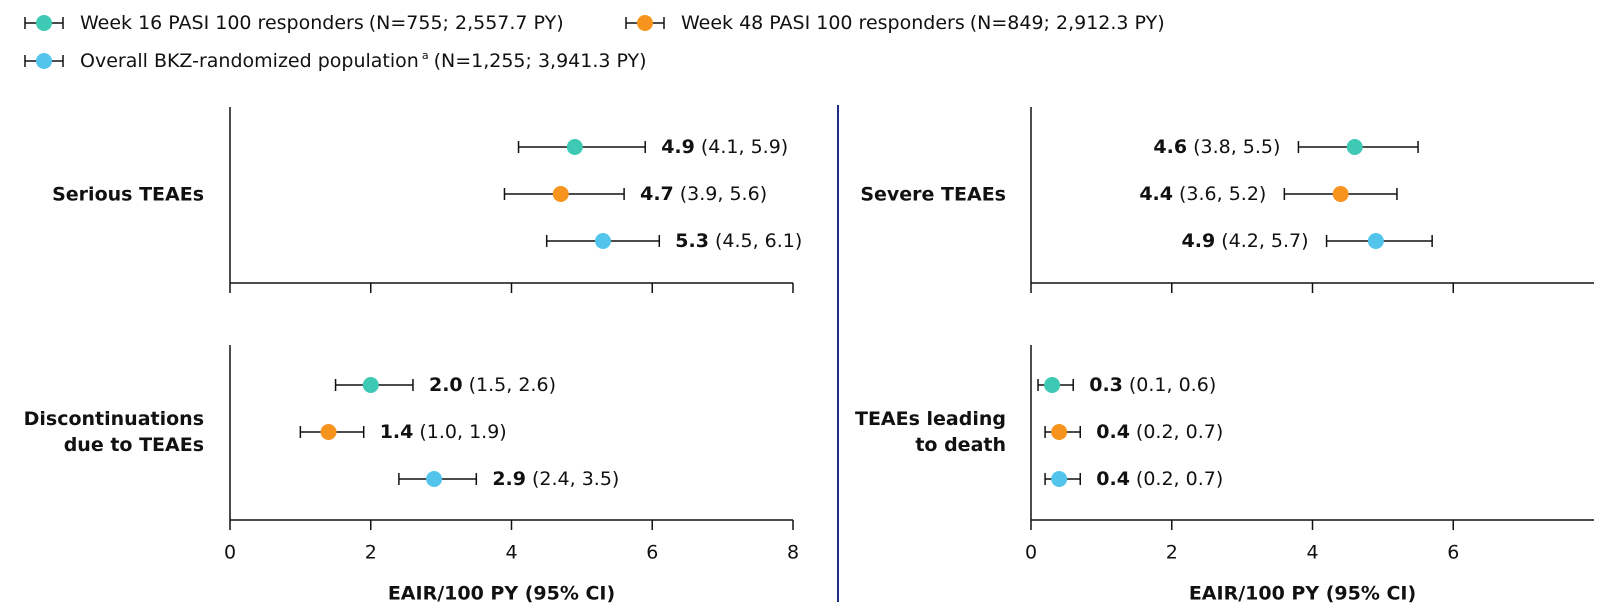 The image size is (1597, 616). Describe the element at coordinates (692, 241) in the screenshot. I see `value-label: 5.3` at that location.